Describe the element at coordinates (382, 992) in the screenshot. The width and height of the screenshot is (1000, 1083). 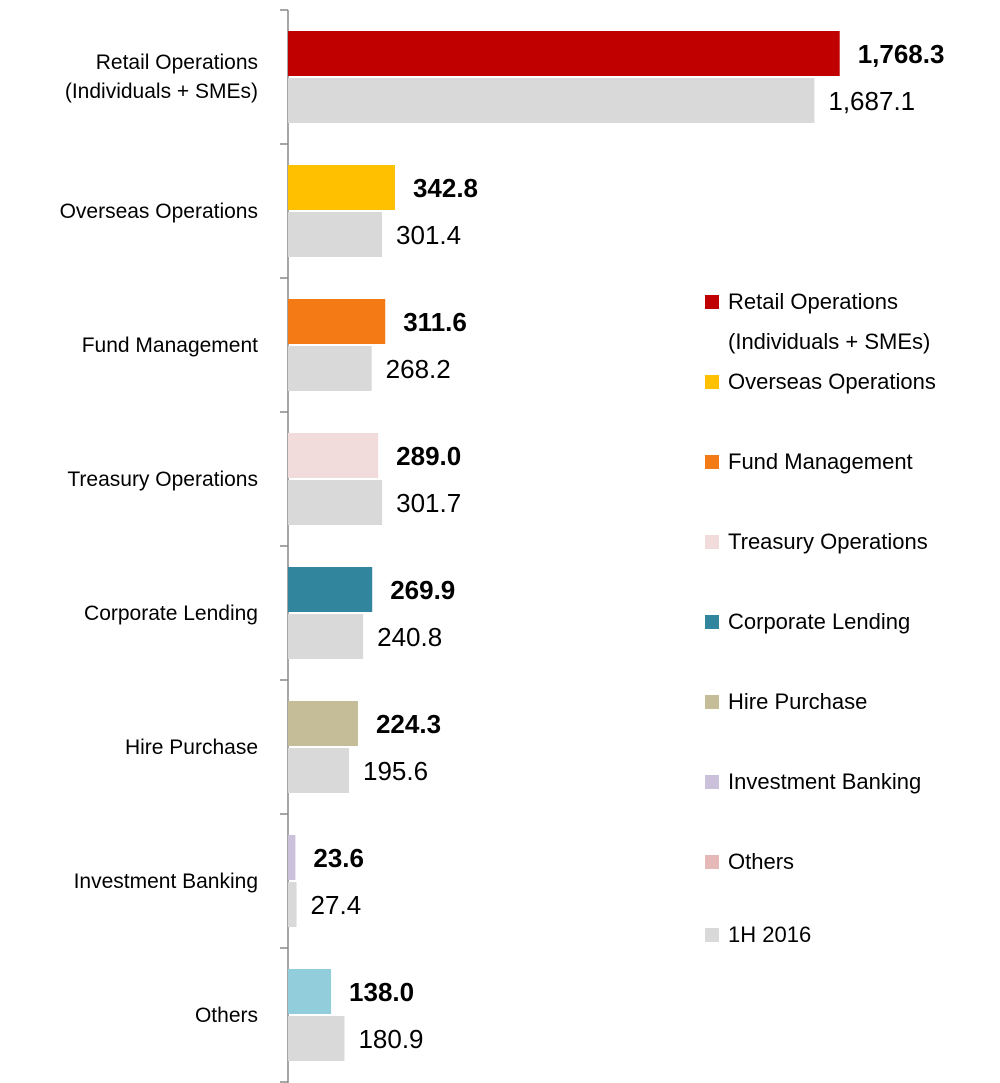
I see `value-label: 138.0` at that location.